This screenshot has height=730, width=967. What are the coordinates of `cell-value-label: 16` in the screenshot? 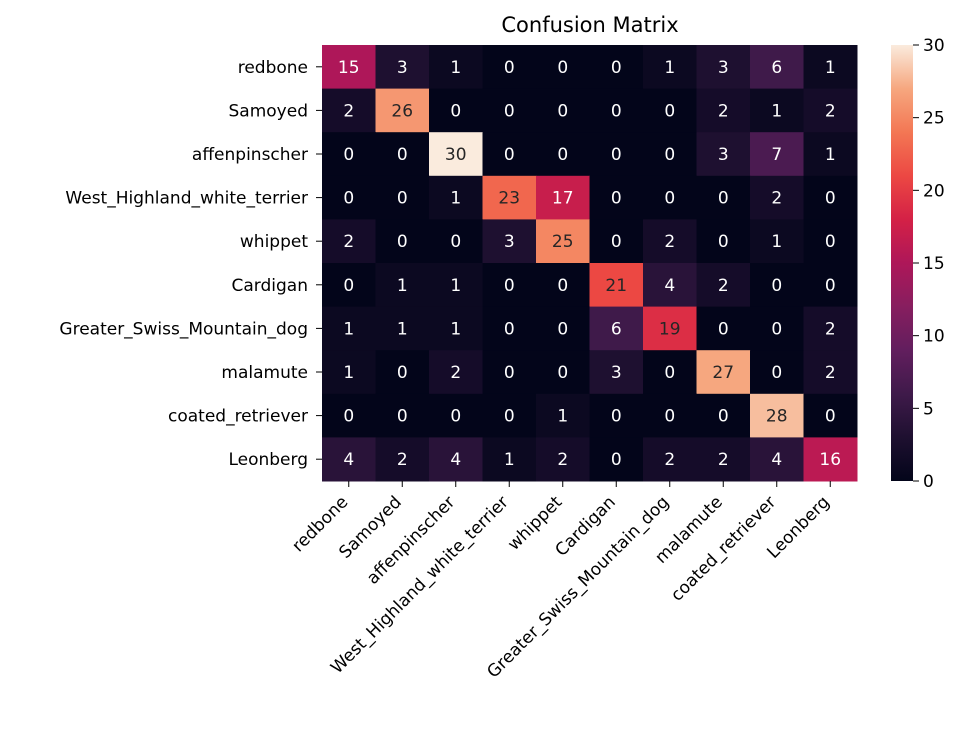 It's located at (830, 460).